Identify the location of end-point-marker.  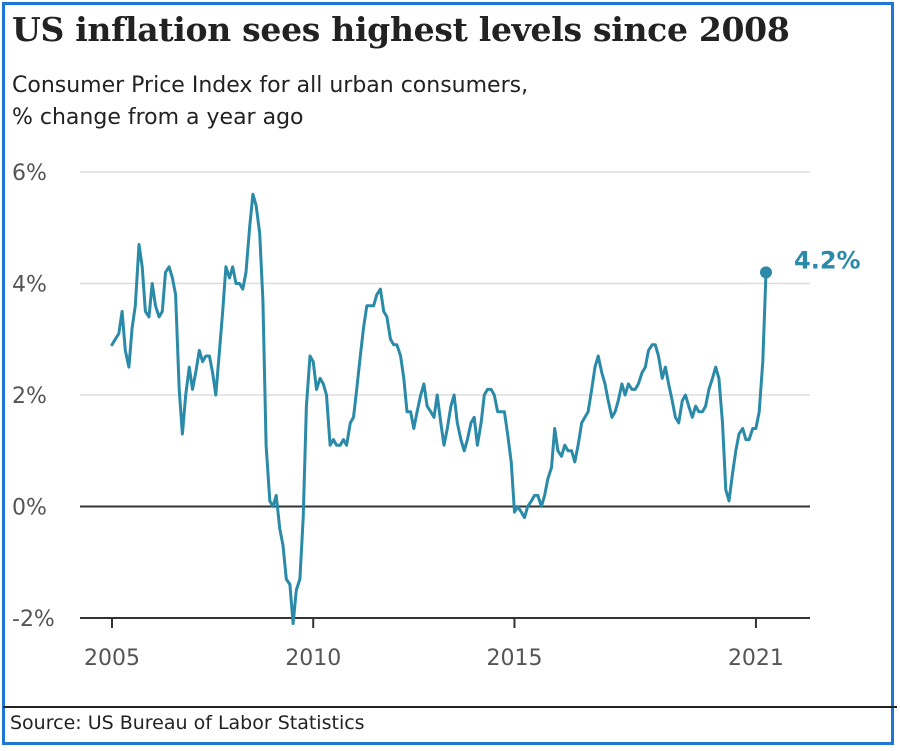
(766, 272).